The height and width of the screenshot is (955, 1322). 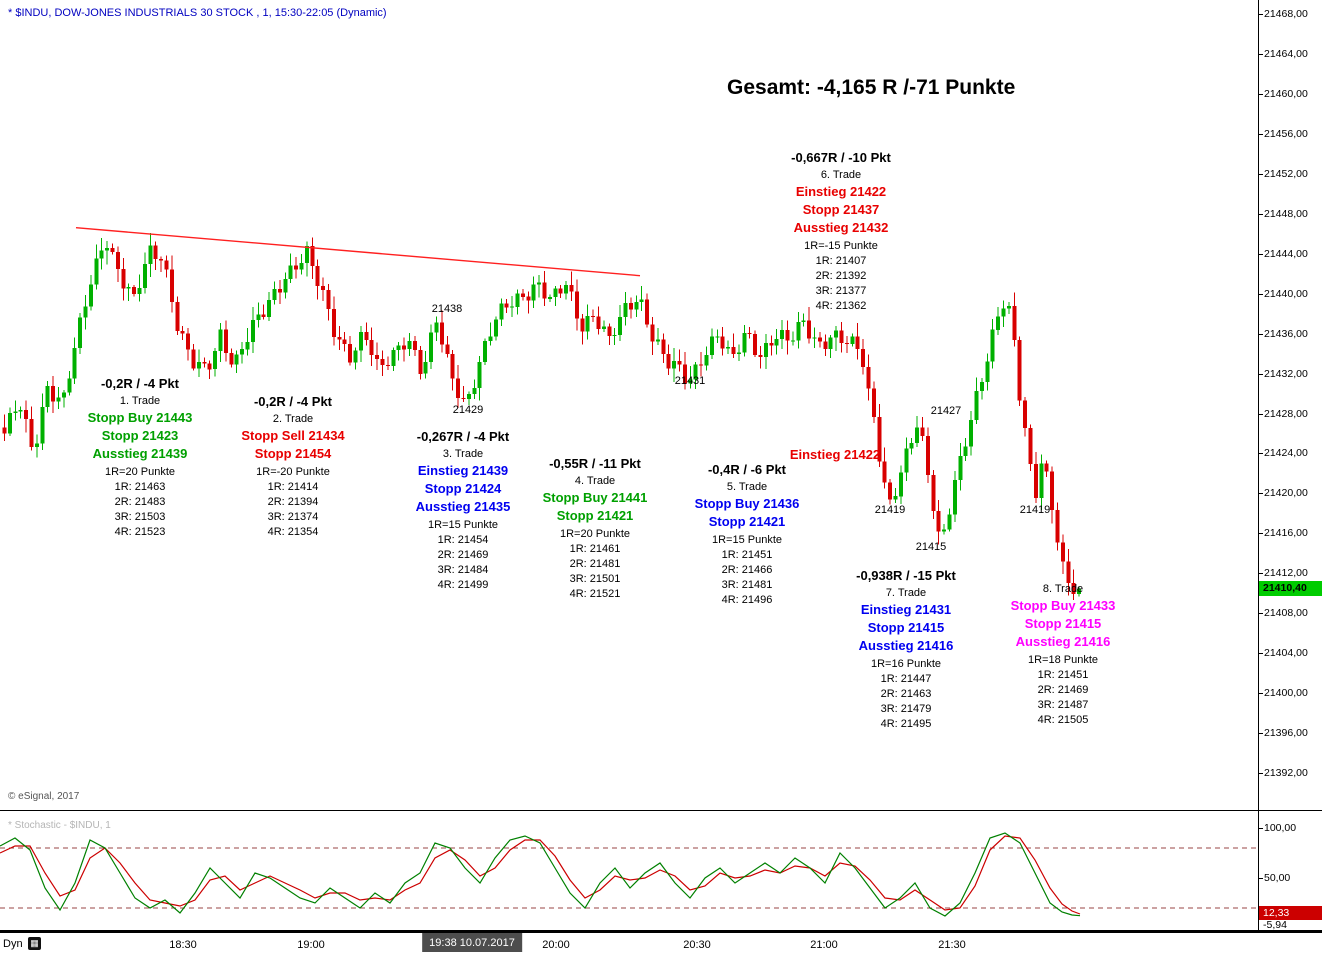 I want to click on trade-signal: Ausstieg 21439, so click(x=140, y=453).